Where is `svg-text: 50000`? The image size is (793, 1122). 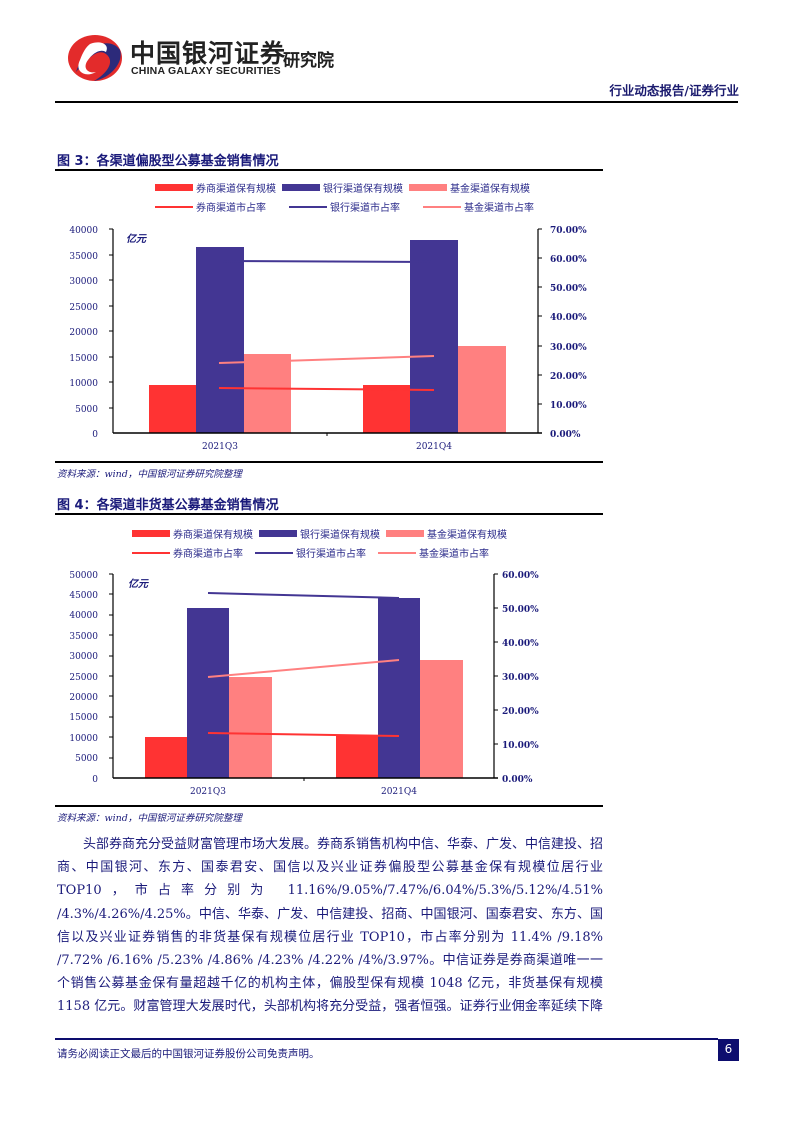
svg-text: 50000 is located at coordinates (83, 576).